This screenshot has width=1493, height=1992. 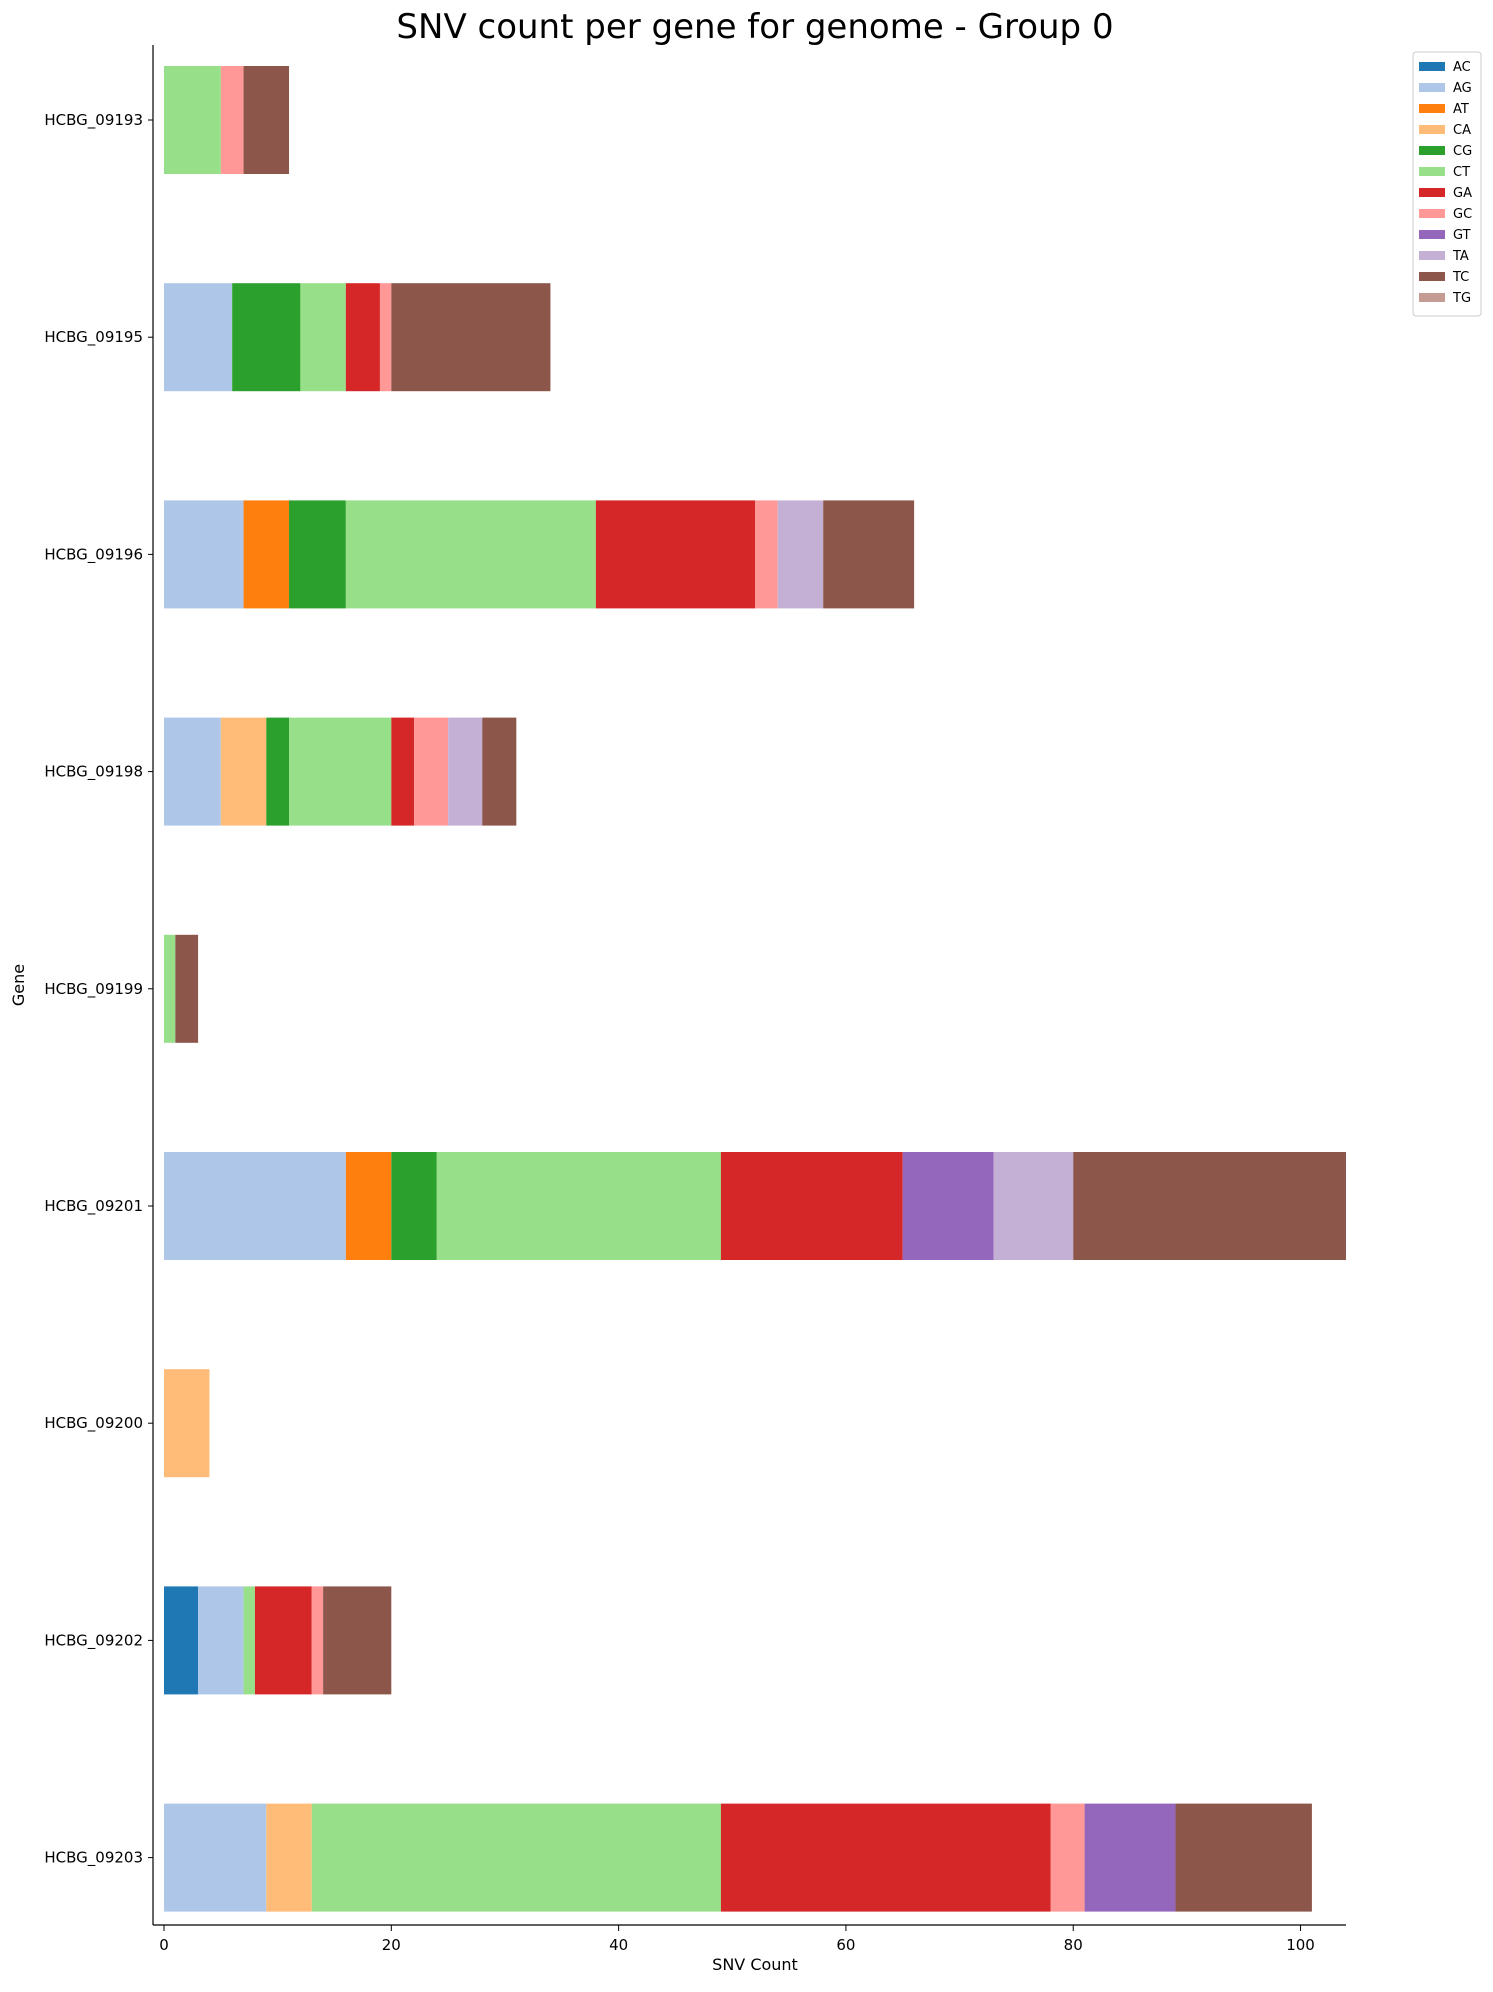 I want to click on legend-label-tg: TG, so click(x=1461, y=298).